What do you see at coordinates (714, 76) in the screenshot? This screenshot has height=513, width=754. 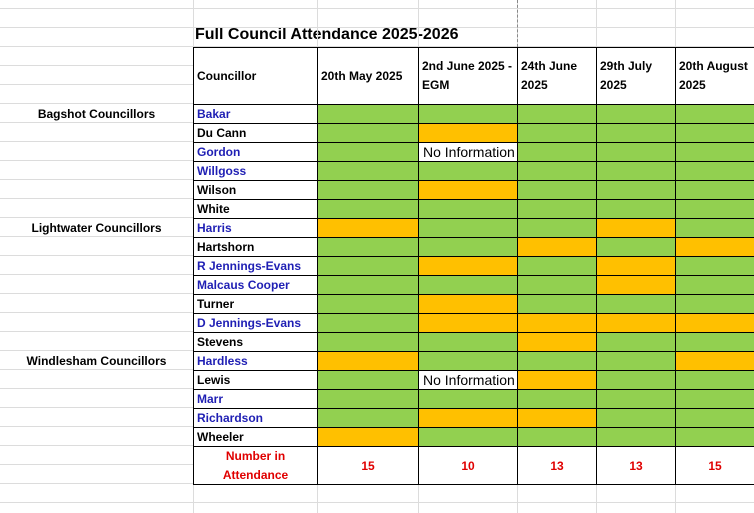 I see `header-cell: 20th August 2025` at bounding box center [714, 76].